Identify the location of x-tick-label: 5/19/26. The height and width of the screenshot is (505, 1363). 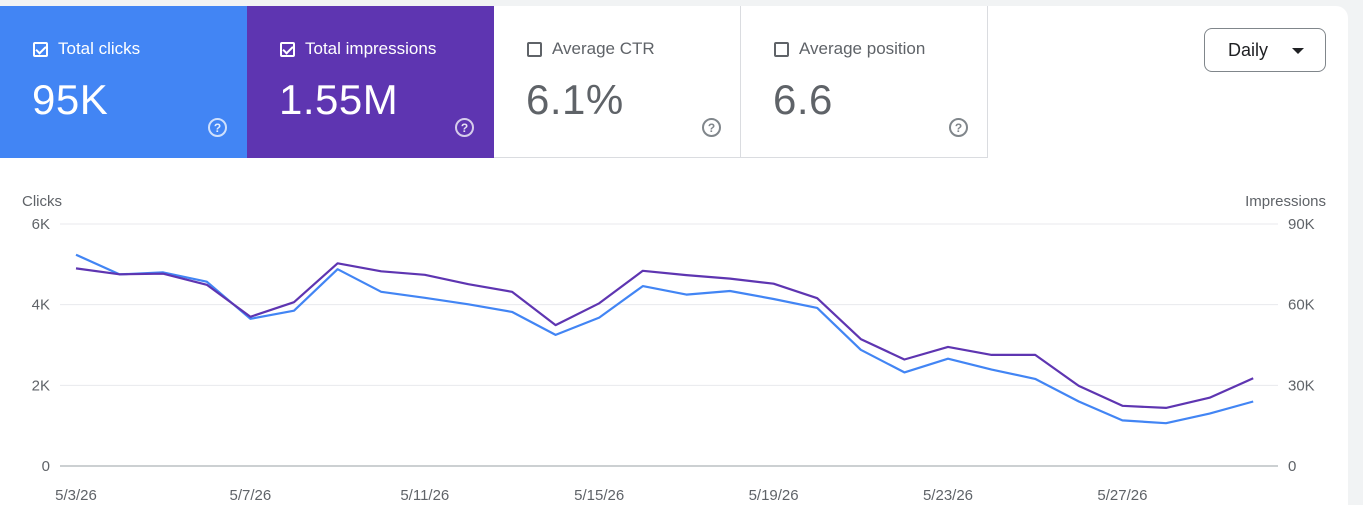
(774, 495).